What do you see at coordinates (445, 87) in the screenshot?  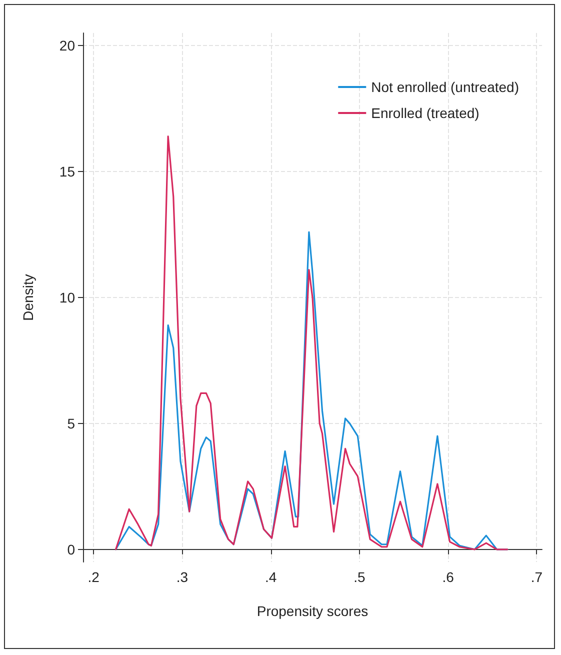 I see `legend-label: Not enrolled (untreated)` at bounding box center [445, 87].